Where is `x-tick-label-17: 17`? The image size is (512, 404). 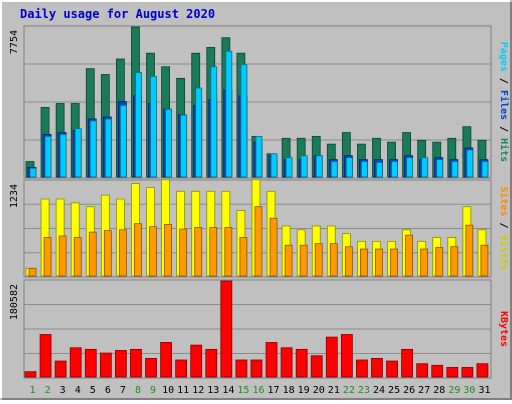 x-tick-label-17: 17 is located at coordinates (274, 390).